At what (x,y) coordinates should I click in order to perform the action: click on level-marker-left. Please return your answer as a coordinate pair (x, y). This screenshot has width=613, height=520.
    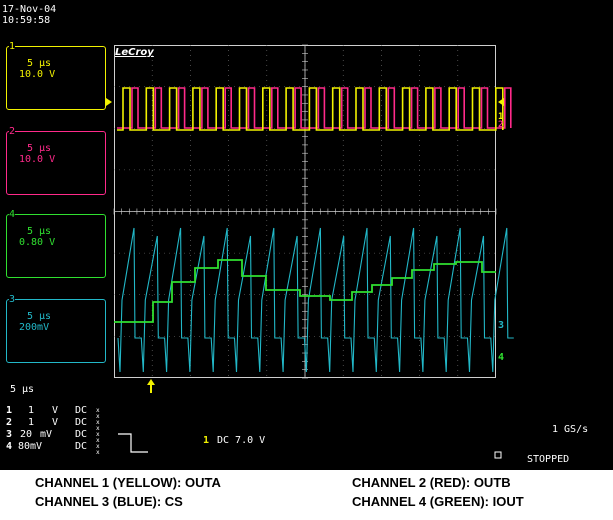
    Looking at the image, I should click on (109, 102).